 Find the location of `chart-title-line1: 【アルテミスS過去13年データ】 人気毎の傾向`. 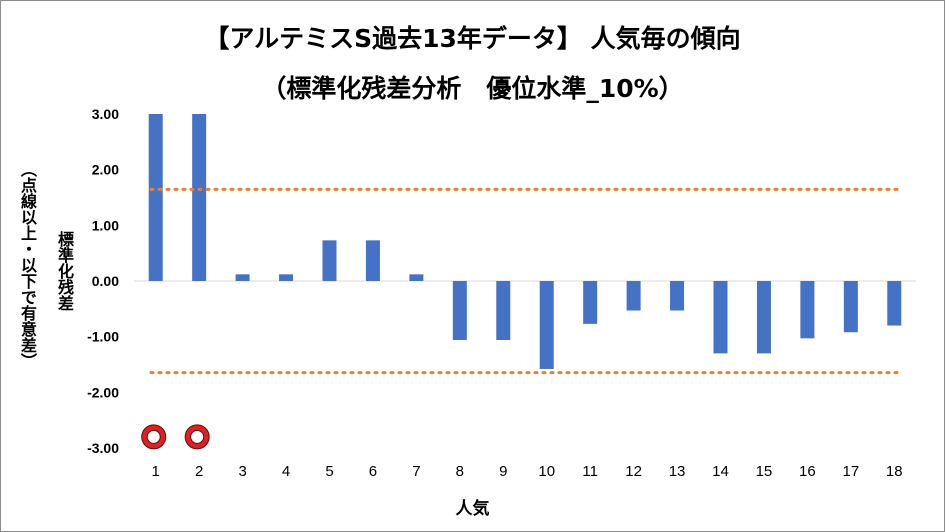

chart-title-line1: 【アルテミスS過去13年データ】 人気毎の傾向 is located at coordinates (472, 38).